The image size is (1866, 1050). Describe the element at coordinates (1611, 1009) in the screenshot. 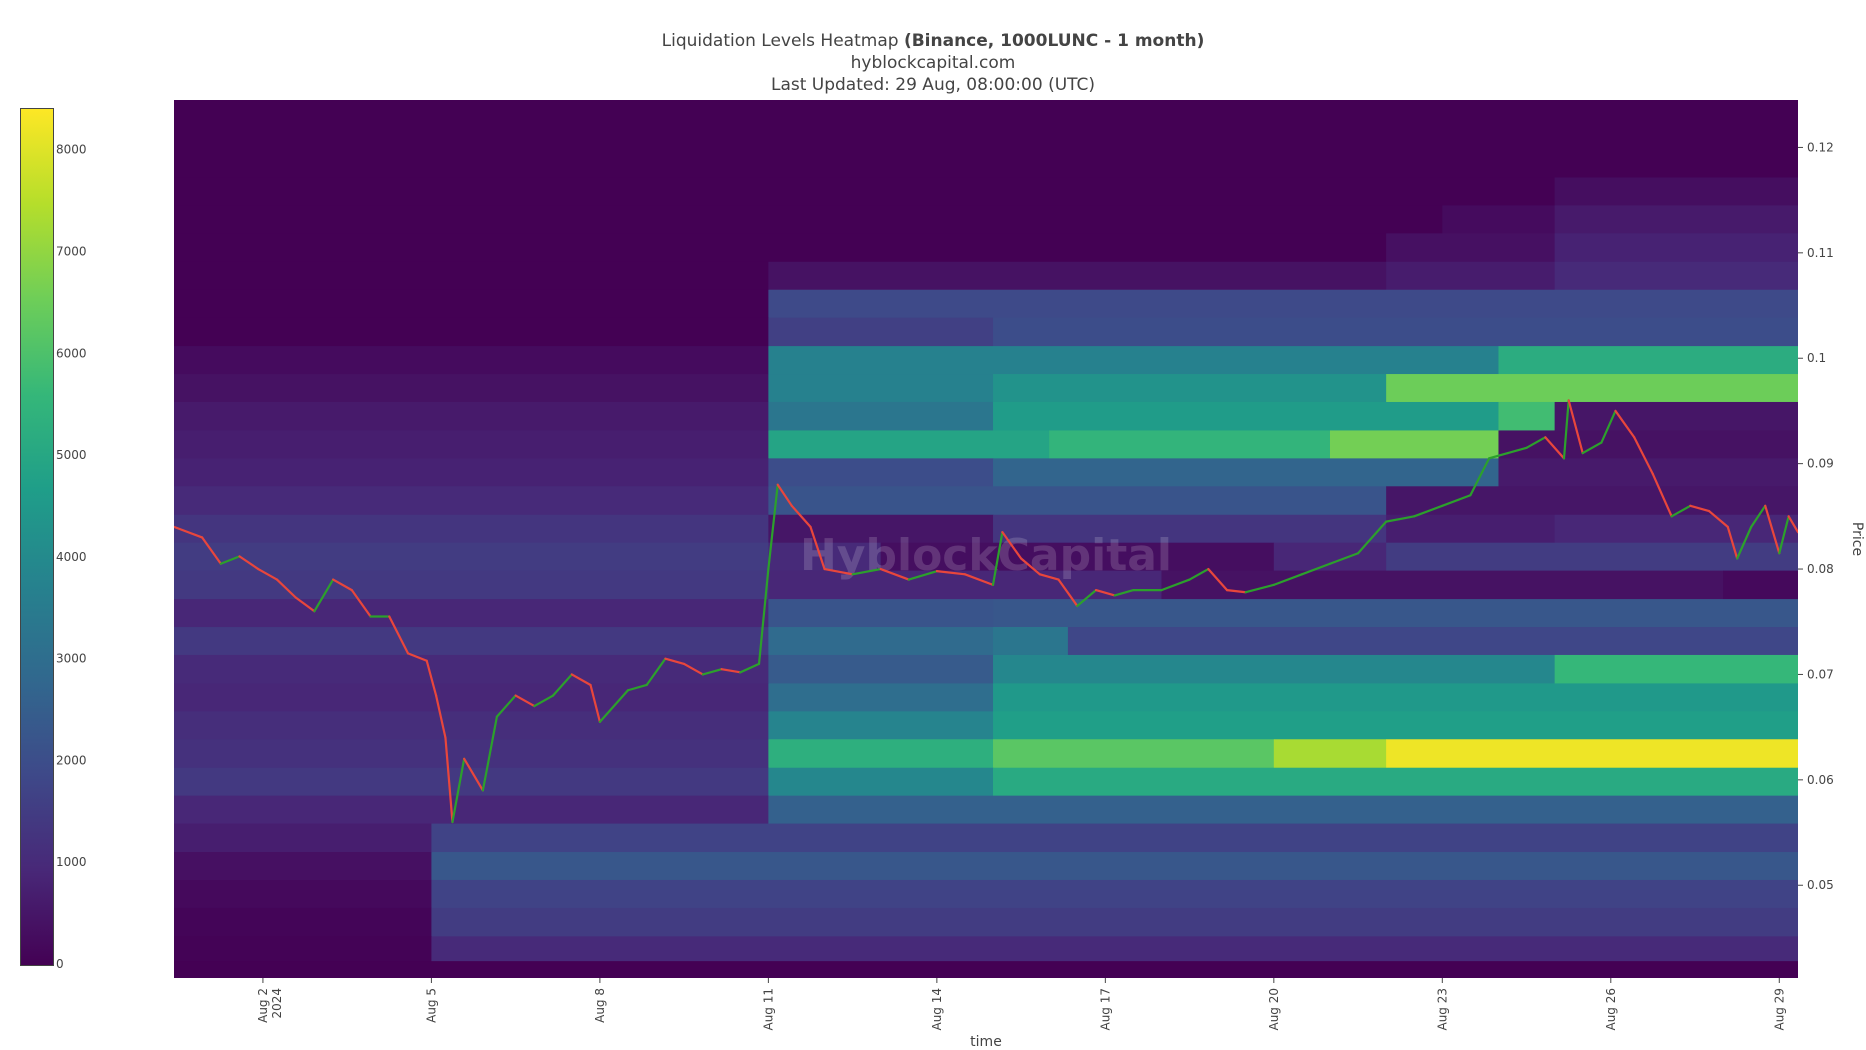

I see `x-tick-label: Aug 26` at that location.